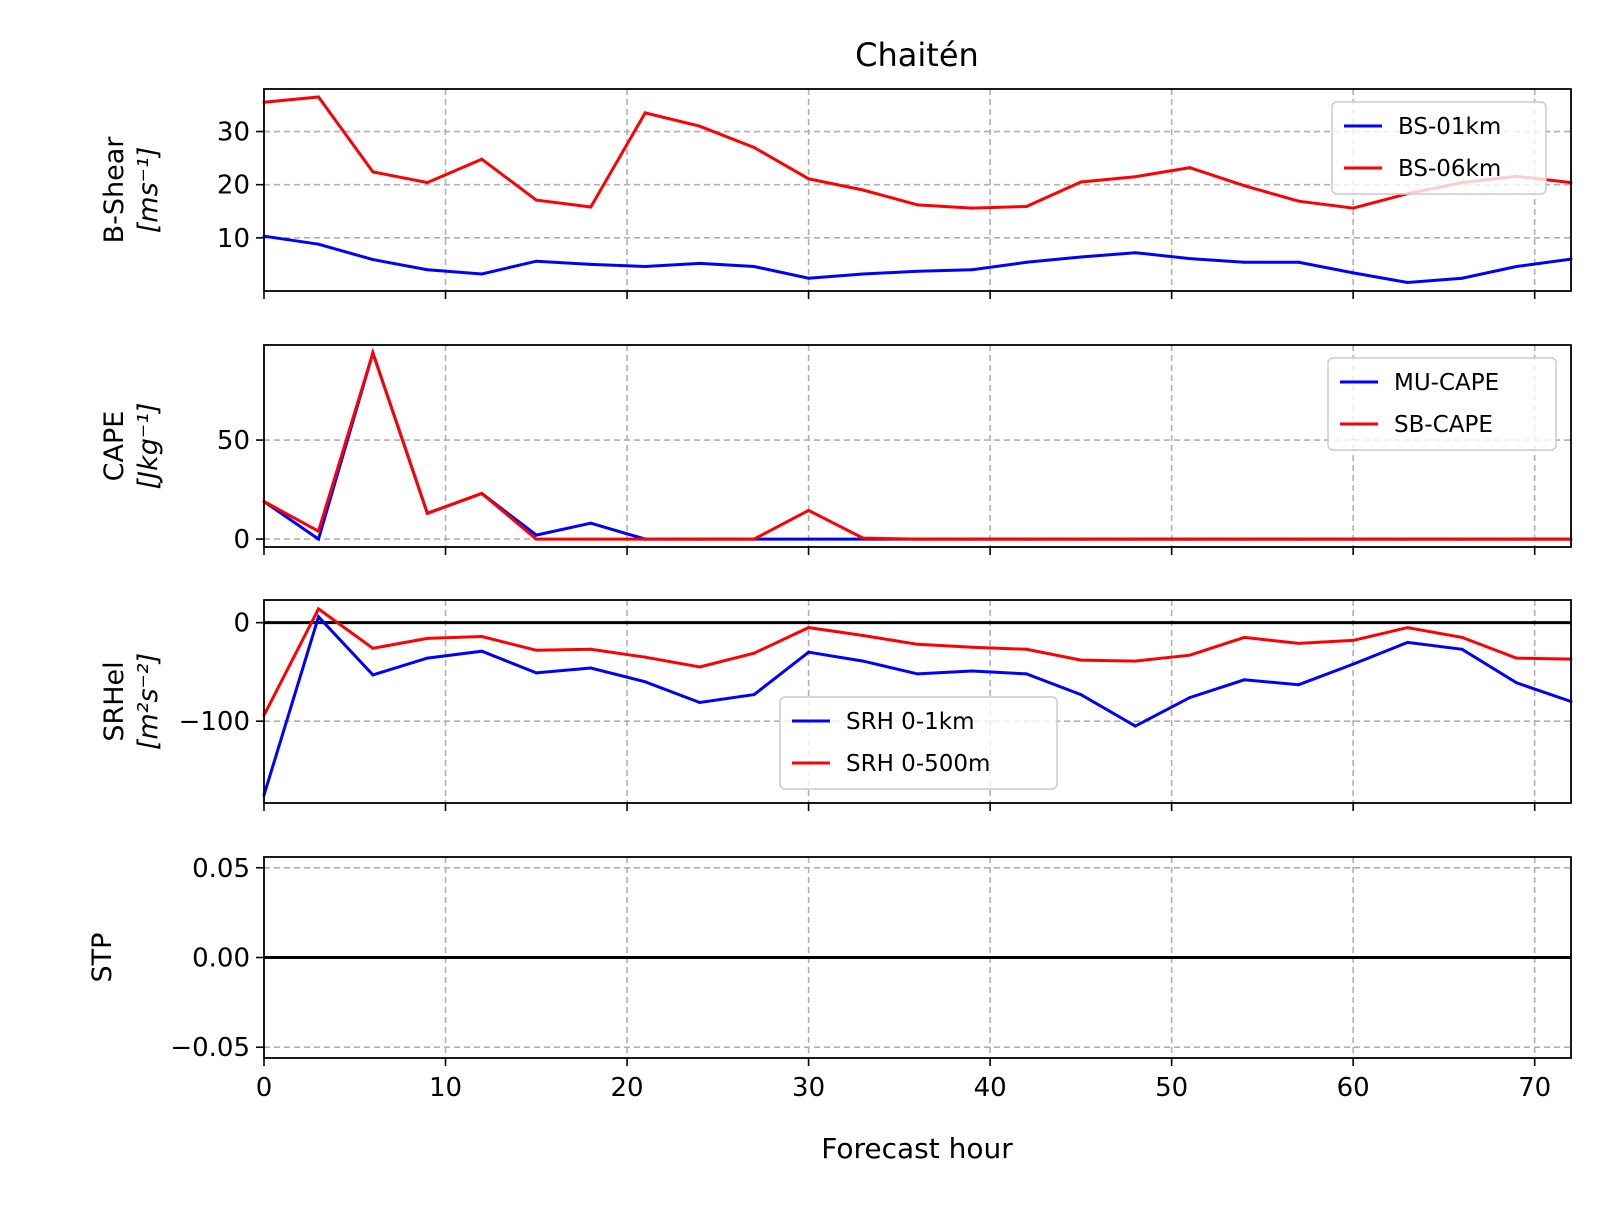 This screenshot has width=1600, height=1205. Describe the element at coordinates (214, 722) in the screenshot. I see `y-tick-label: −100` at that location.